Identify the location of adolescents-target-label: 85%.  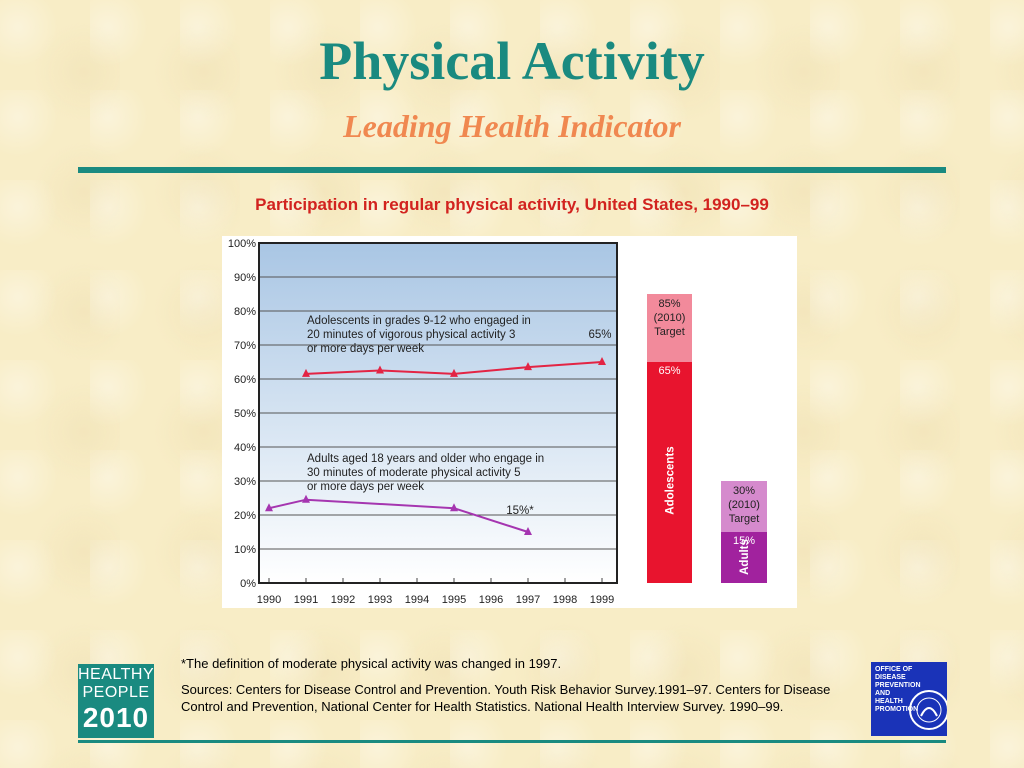
(669, 304).